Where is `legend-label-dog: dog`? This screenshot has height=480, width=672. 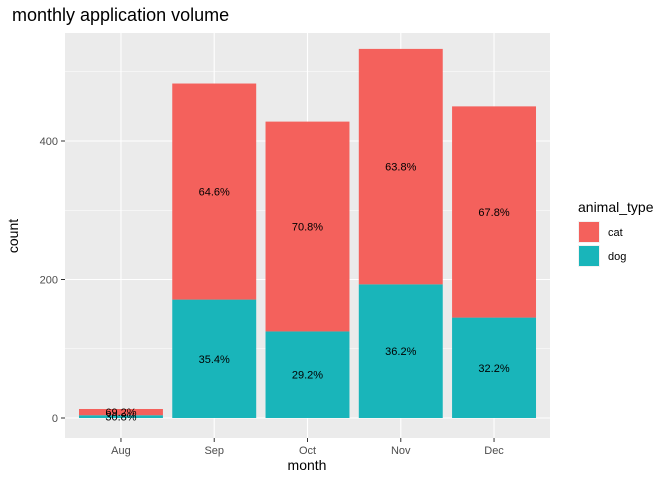 legend-label-dog: dog is located at coordinates (617, 257).